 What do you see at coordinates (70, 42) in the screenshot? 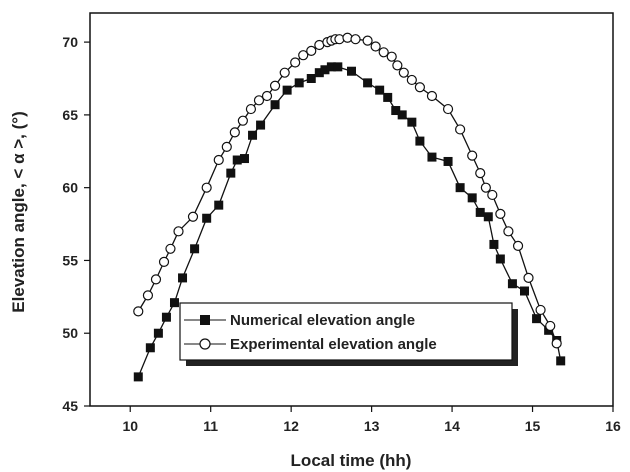
I see `y-tick-label: 70` at bounding box center [70, 42].